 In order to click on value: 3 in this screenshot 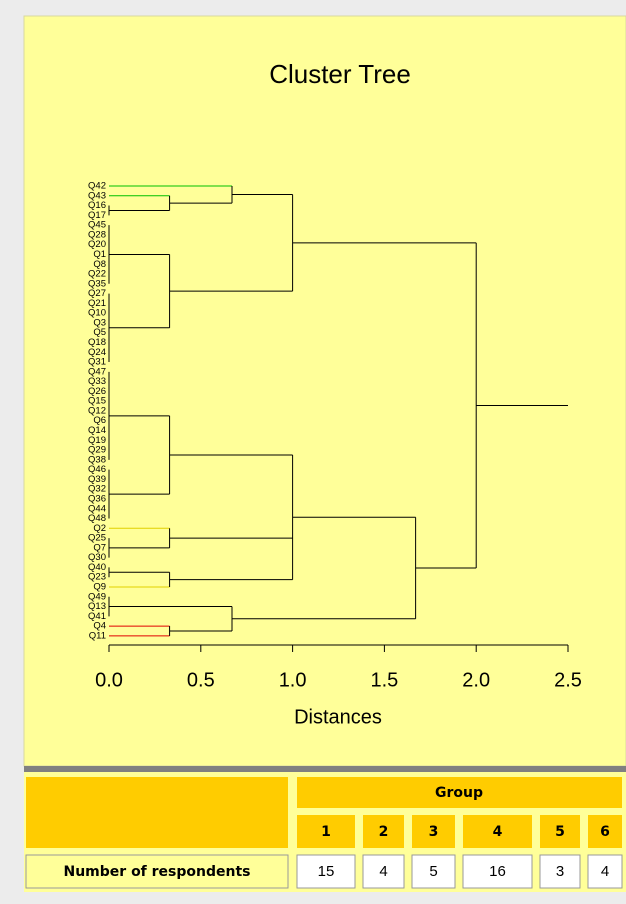, I will do `click(560, 871)`.